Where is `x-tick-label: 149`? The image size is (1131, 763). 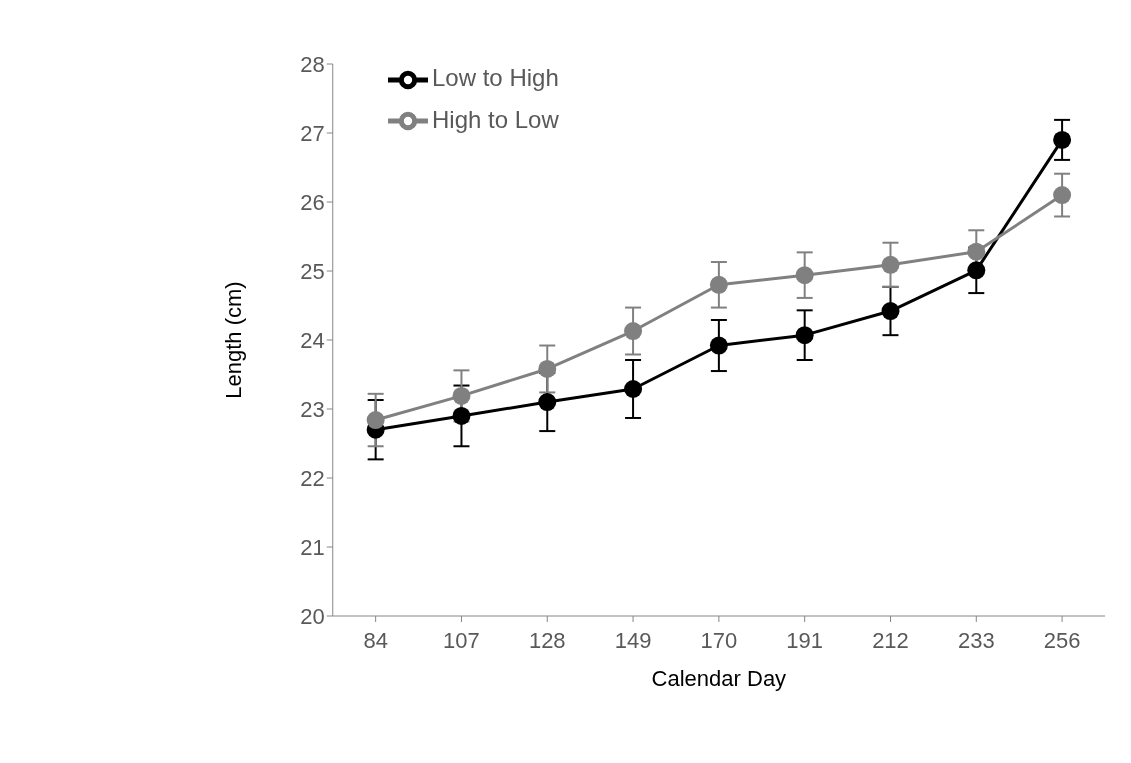
x-tick-label: 149 is located at coordinates (633, 640).